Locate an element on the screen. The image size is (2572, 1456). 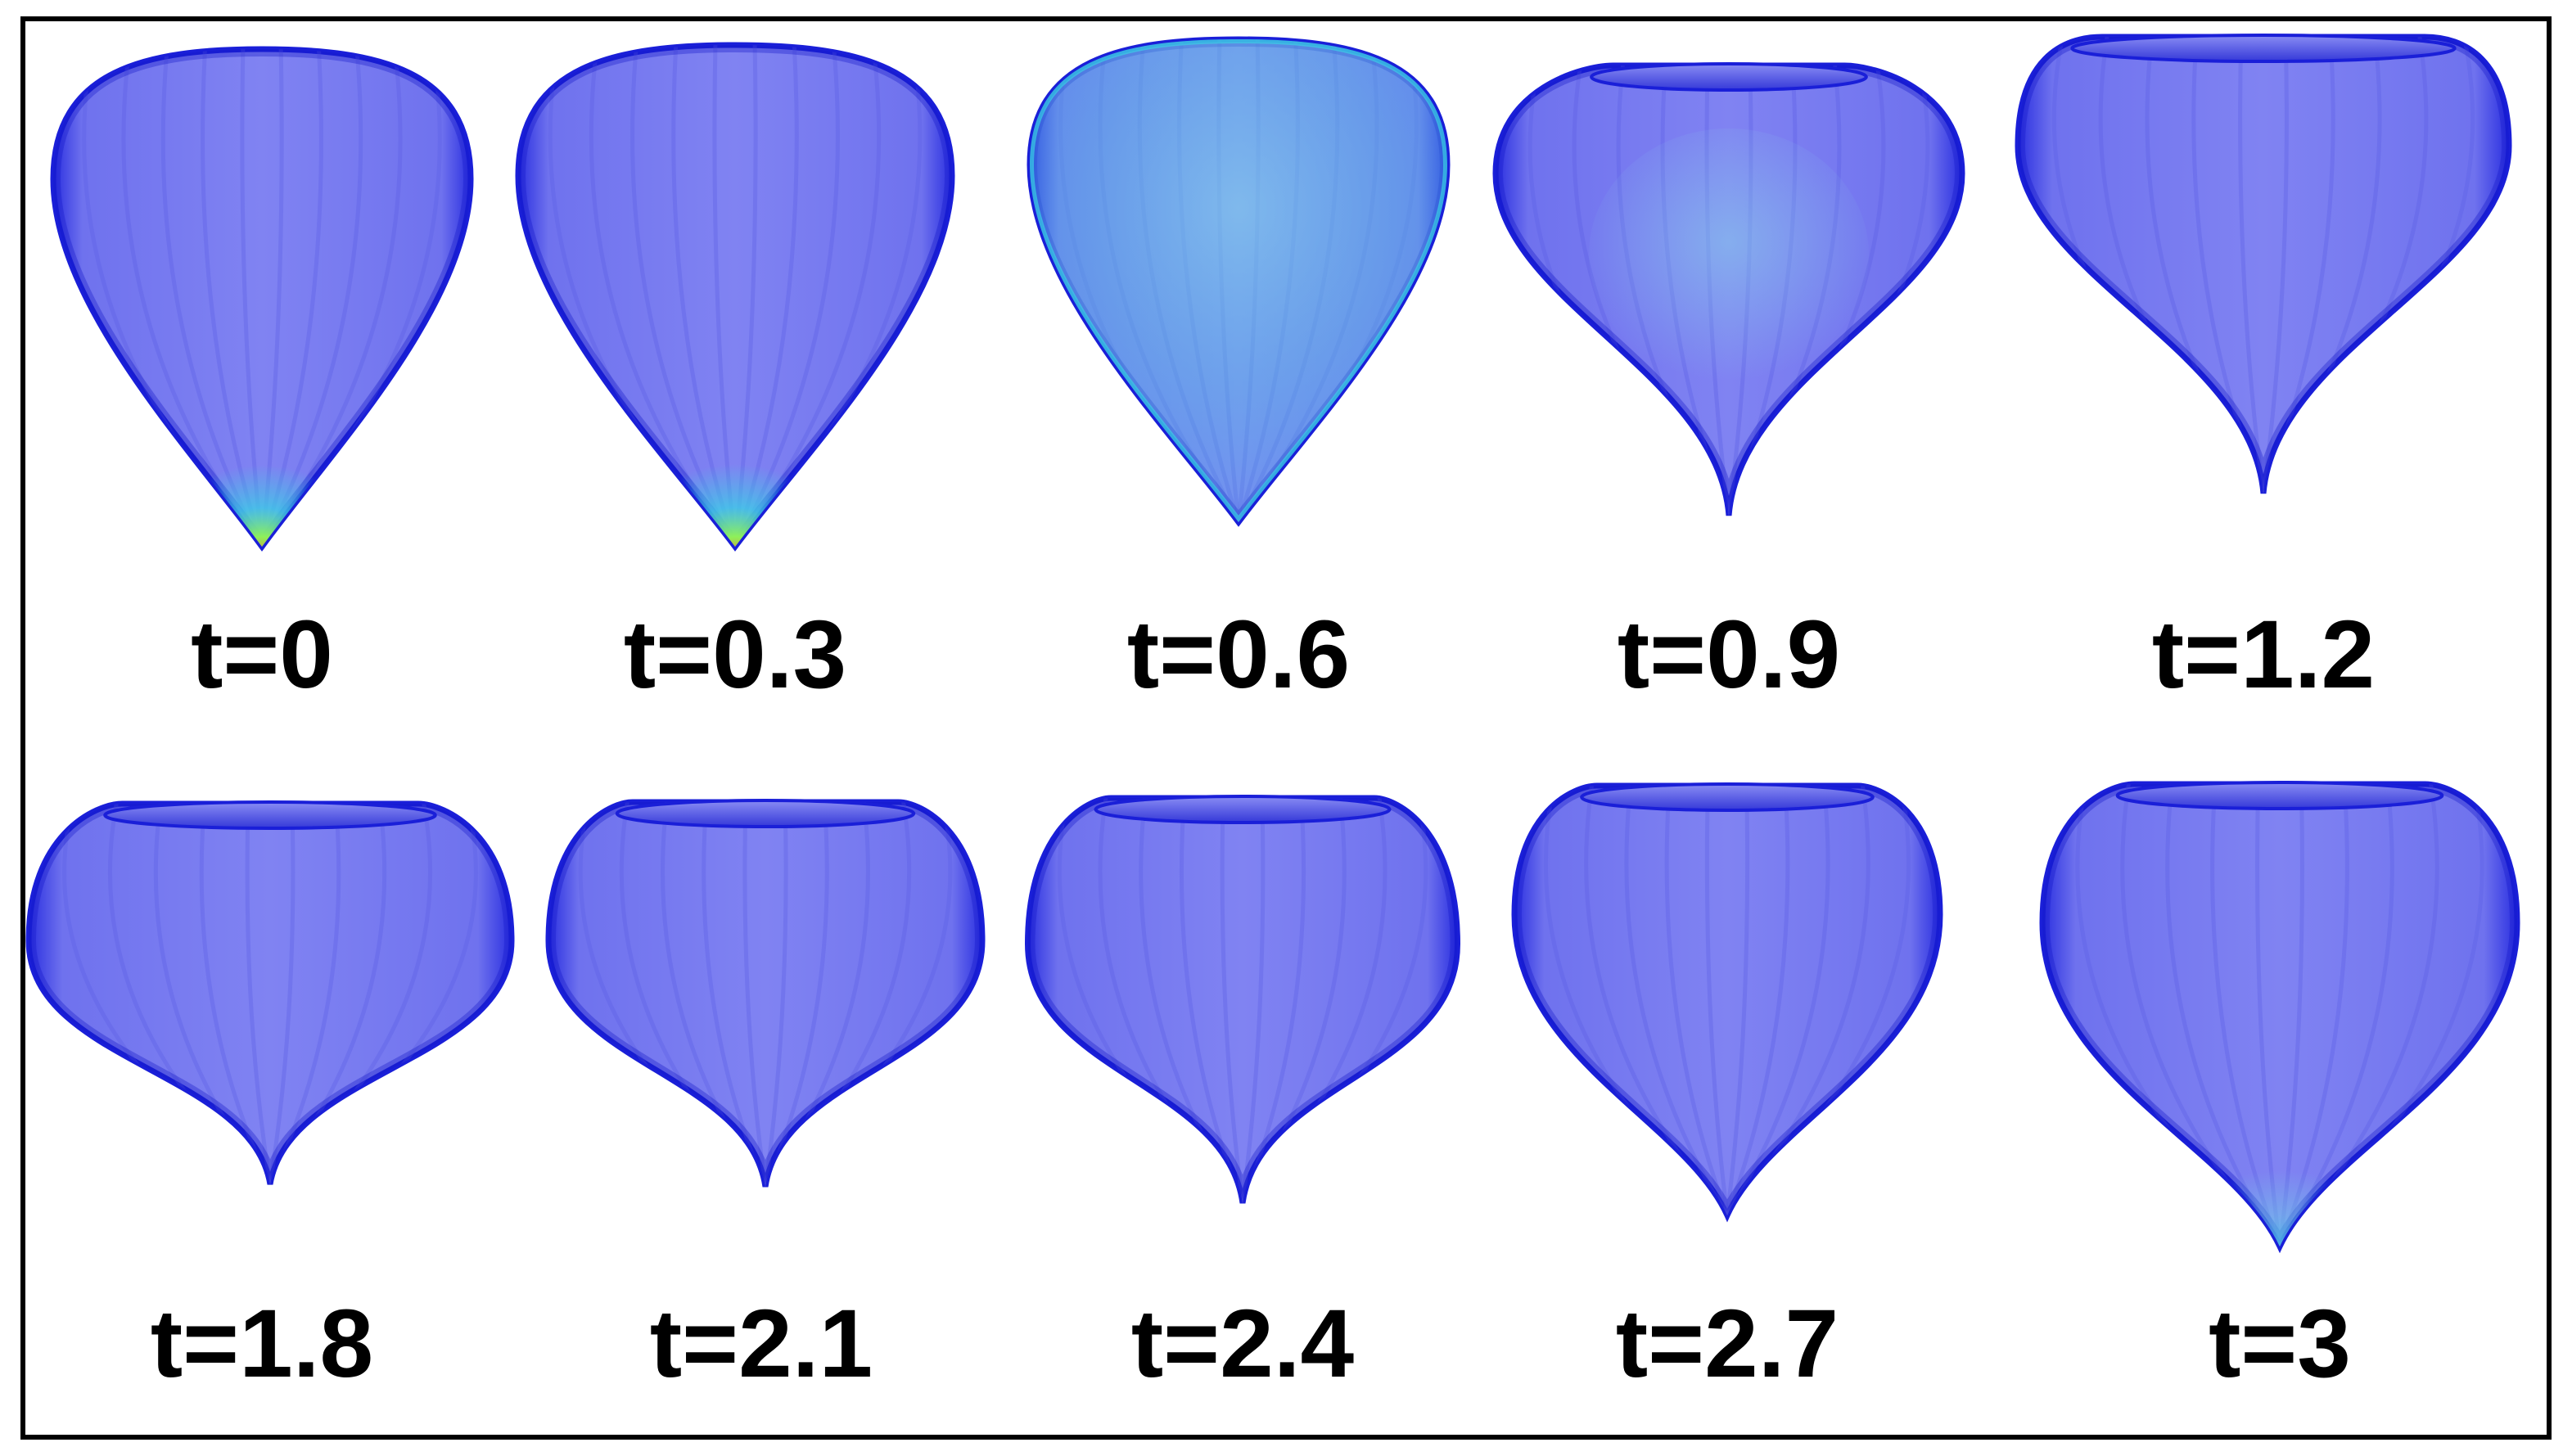
balloon-frame: t=0.9 is located at coordinates (1728, 386).